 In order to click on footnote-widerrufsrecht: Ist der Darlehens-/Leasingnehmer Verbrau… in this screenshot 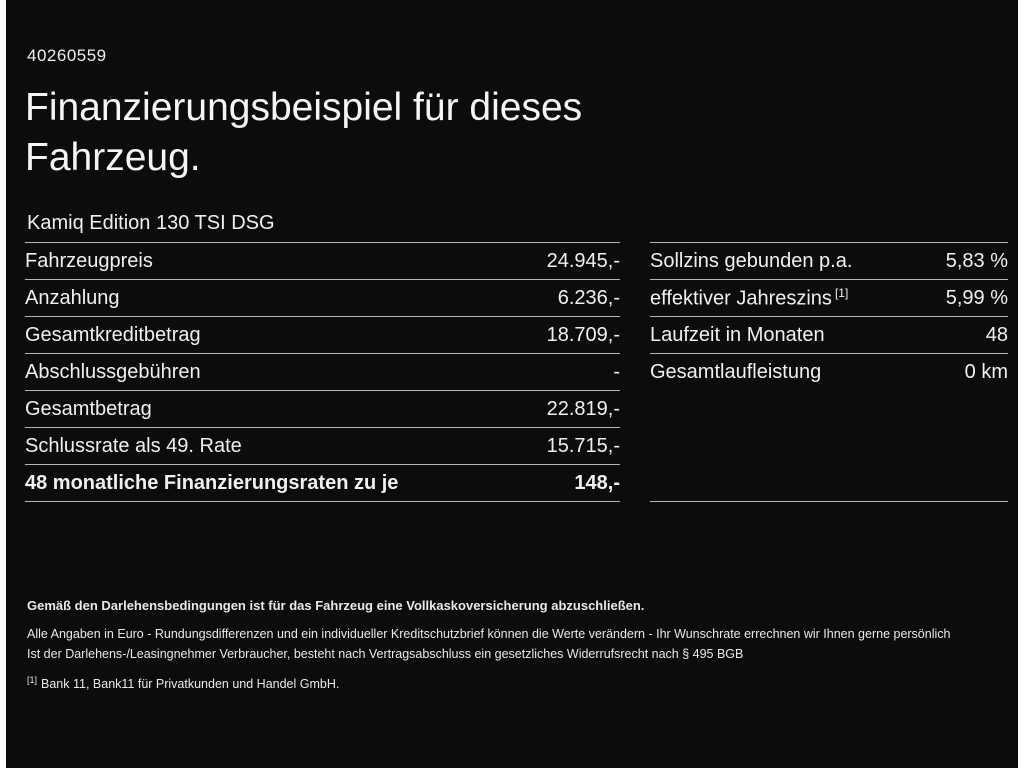, I will do `click(385, 654)`.